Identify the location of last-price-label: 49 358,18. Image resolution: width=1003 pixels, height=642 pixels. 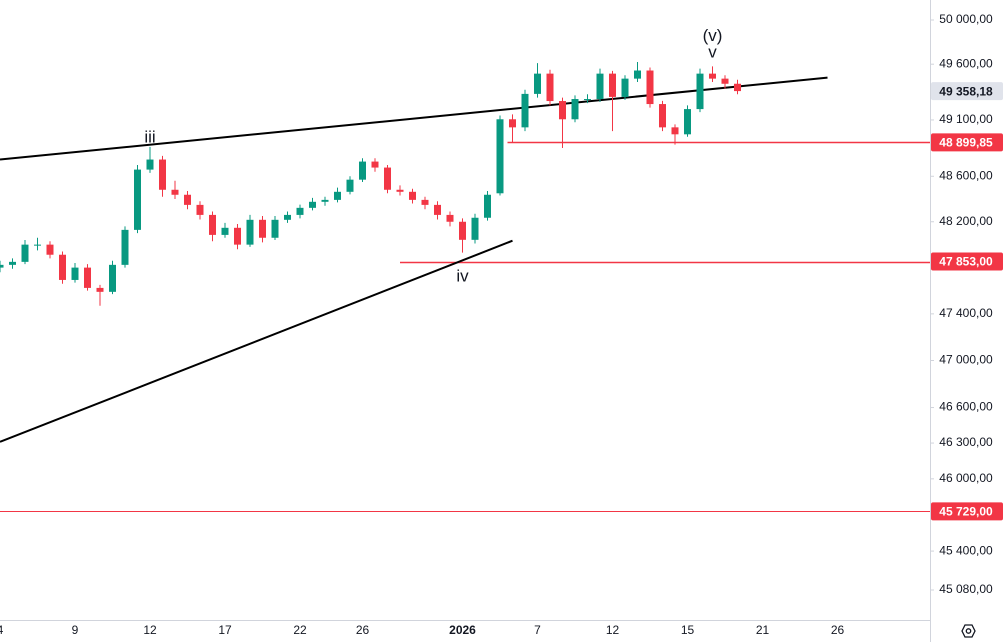
(966, 91).